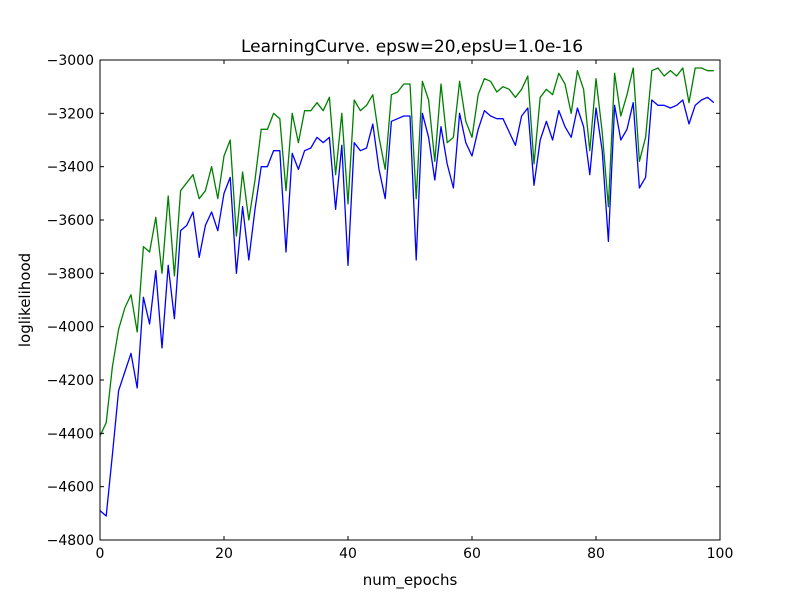 This screenshot has height=600, width=800. What do you see at coordinates (412, 47) in the screenshot?
I see `chart-title: LearningCurve. epsw=20,epsU=1.0e-16` at bounding box center [412, 47].